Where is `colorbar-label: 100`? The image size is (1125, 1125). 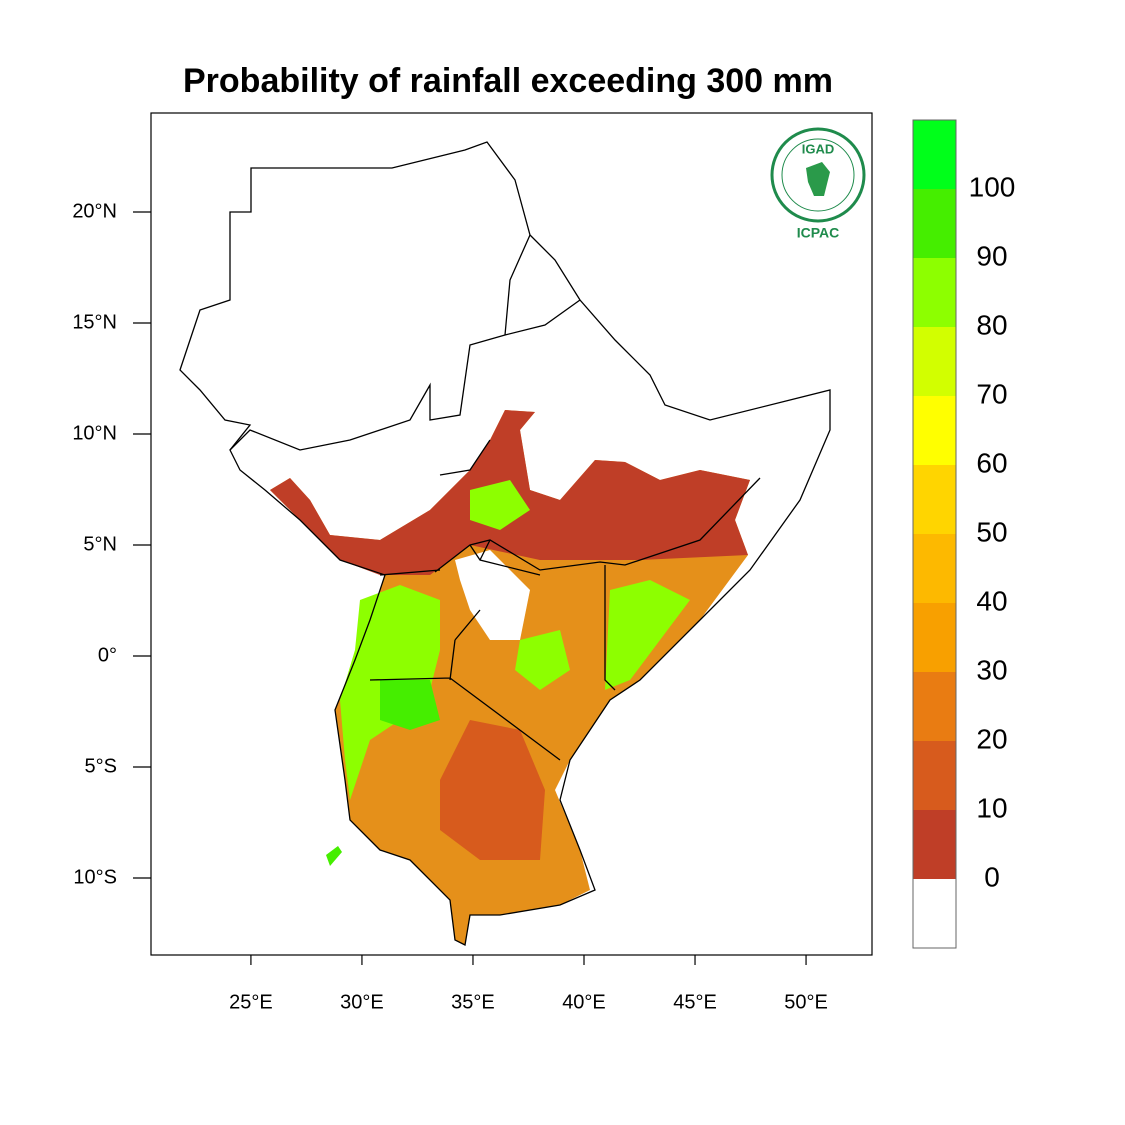 colorbar-label: 100 is located at coordinates (992, 186).